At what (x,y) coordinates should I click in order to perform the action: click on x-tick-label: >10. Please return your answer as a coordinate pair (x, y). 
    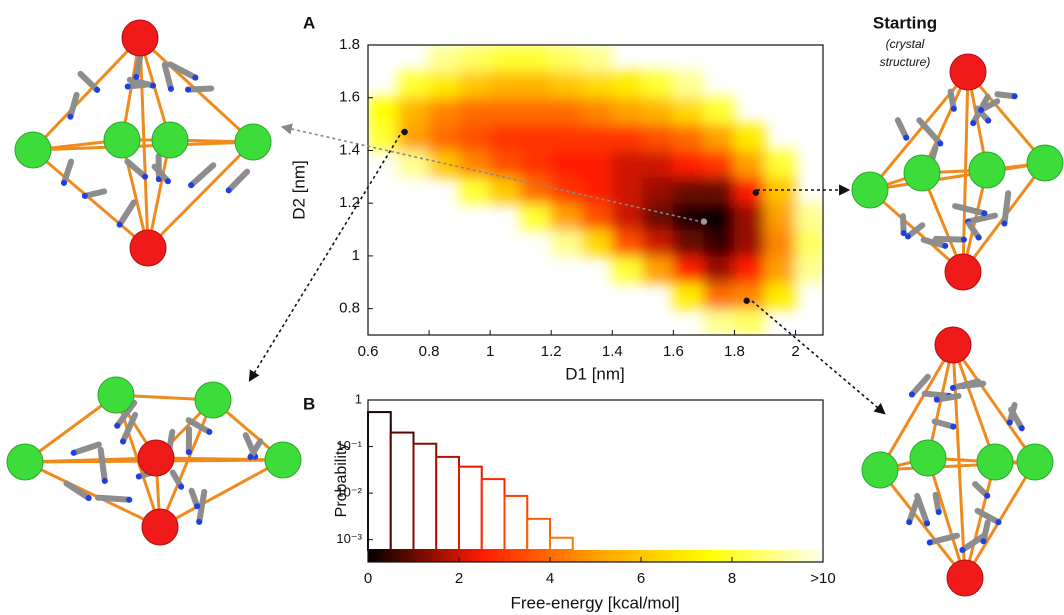
    Looking at the image, I should click on (822, 578).